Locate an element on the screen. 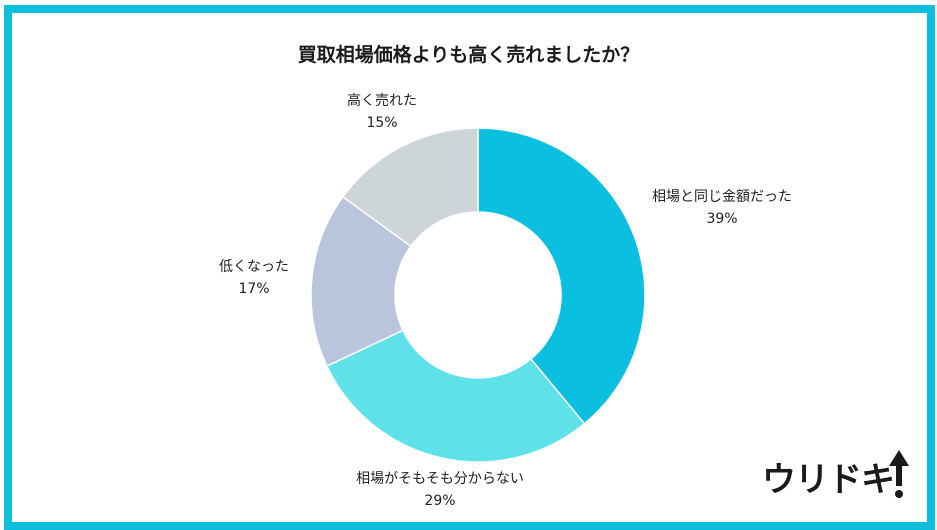 The image size is (937, 530). slice-label-value: 15% is located at coordinates (382, 123).